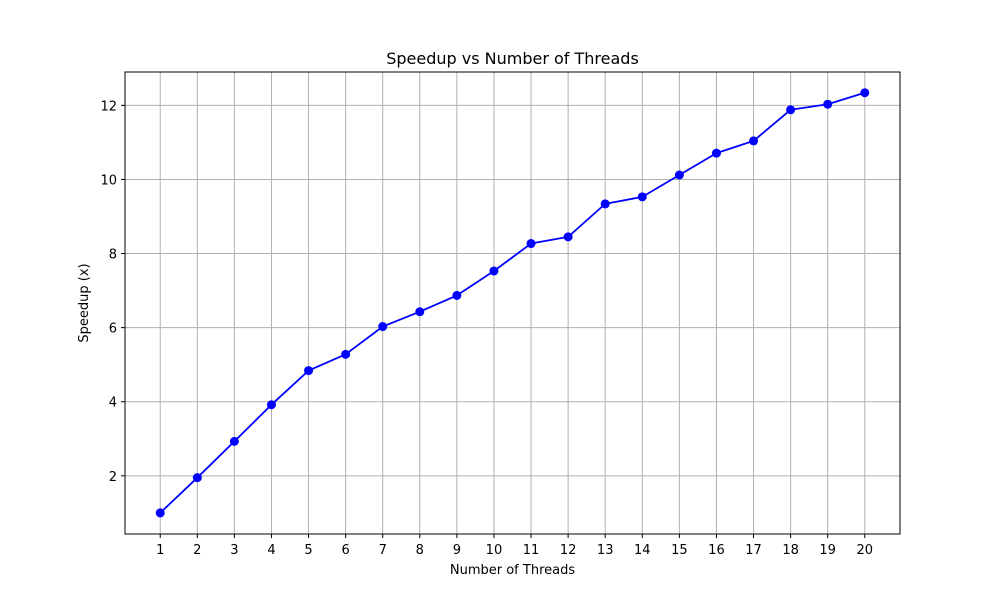 This screenshot has width=1000, height=600. Describe the element at coordinates (113, 403) in the screenshot. I see `y-tick-label: 4` at that location.